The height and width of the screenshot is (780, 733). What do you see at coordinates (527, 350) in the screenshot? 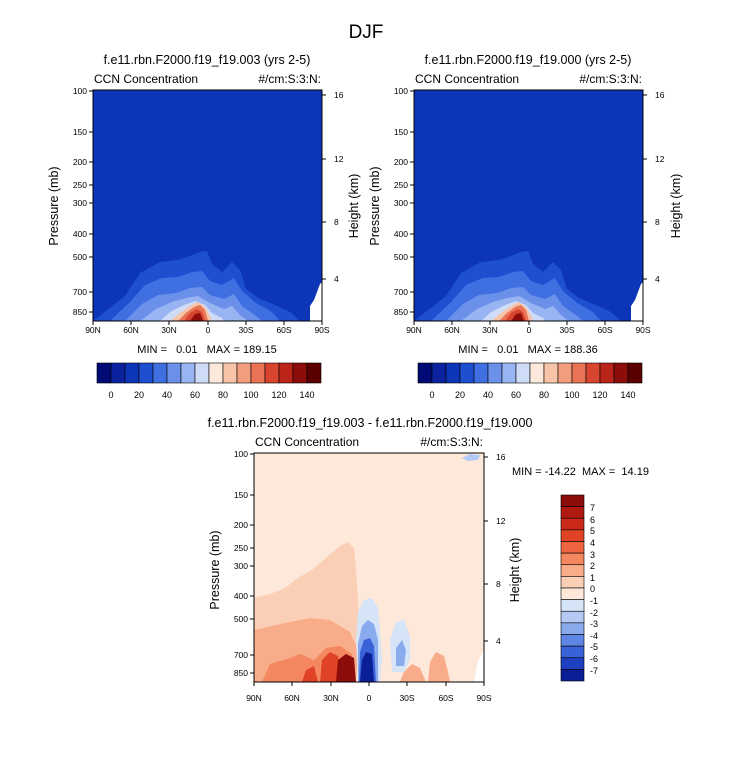
I see `min-max-label: MIN = 0.01 MAX = 188.36` at bounding box center [527, 350].